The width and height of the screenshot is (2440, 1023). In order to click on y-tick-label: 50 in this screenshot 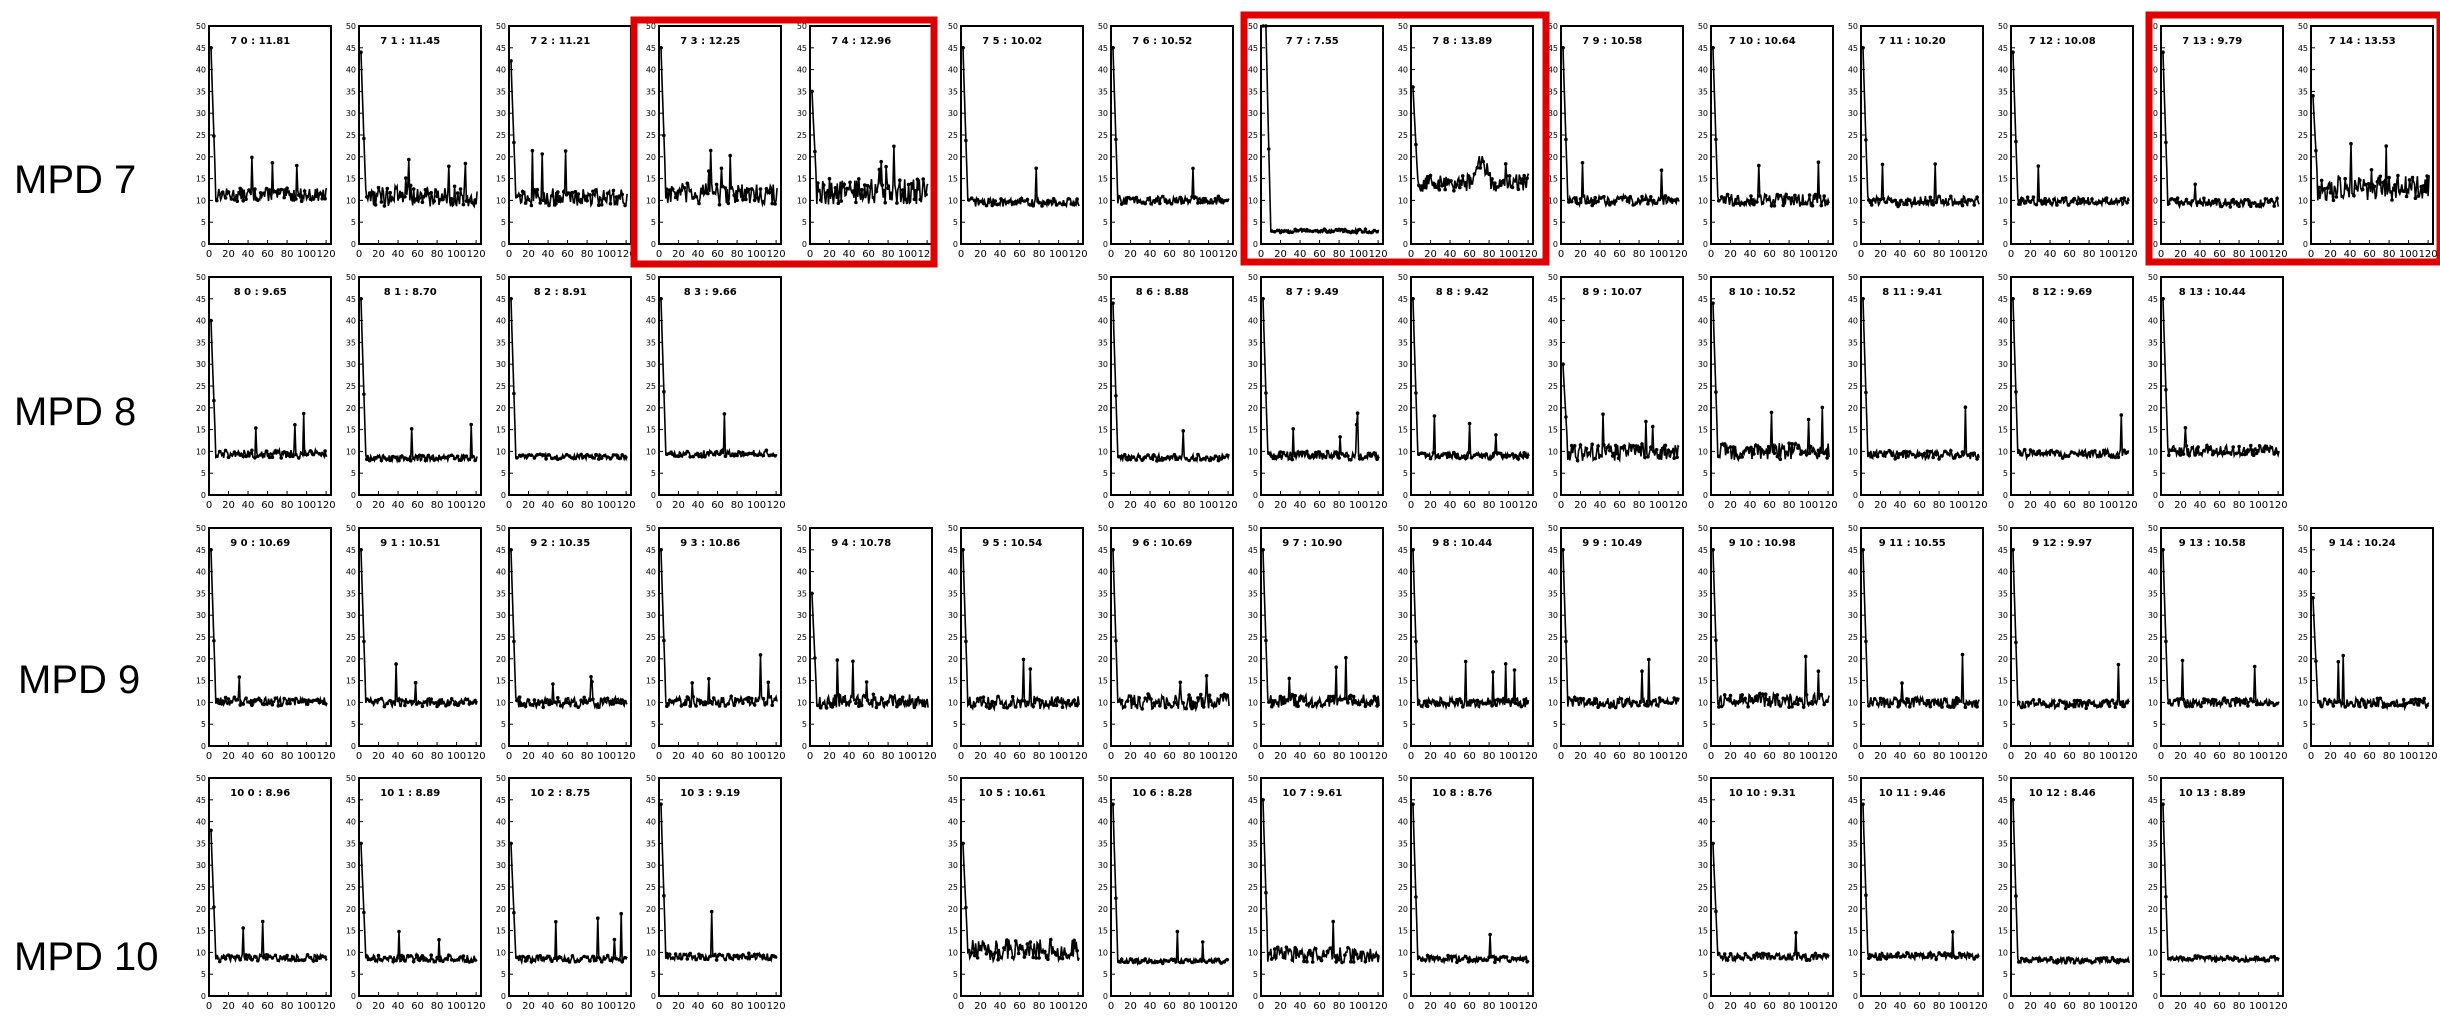, I will do `click(501, 26)`.